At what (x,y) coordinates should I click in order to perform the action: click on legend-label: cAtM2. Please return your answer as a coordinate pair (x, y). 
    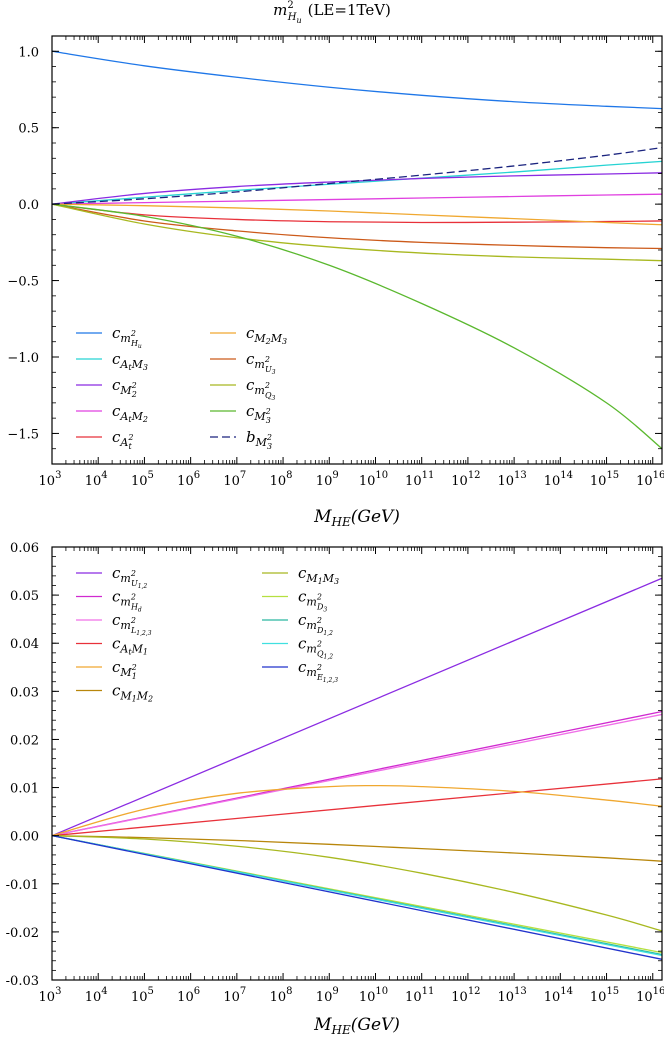
    Looking at the image, I should click on (130, 413).